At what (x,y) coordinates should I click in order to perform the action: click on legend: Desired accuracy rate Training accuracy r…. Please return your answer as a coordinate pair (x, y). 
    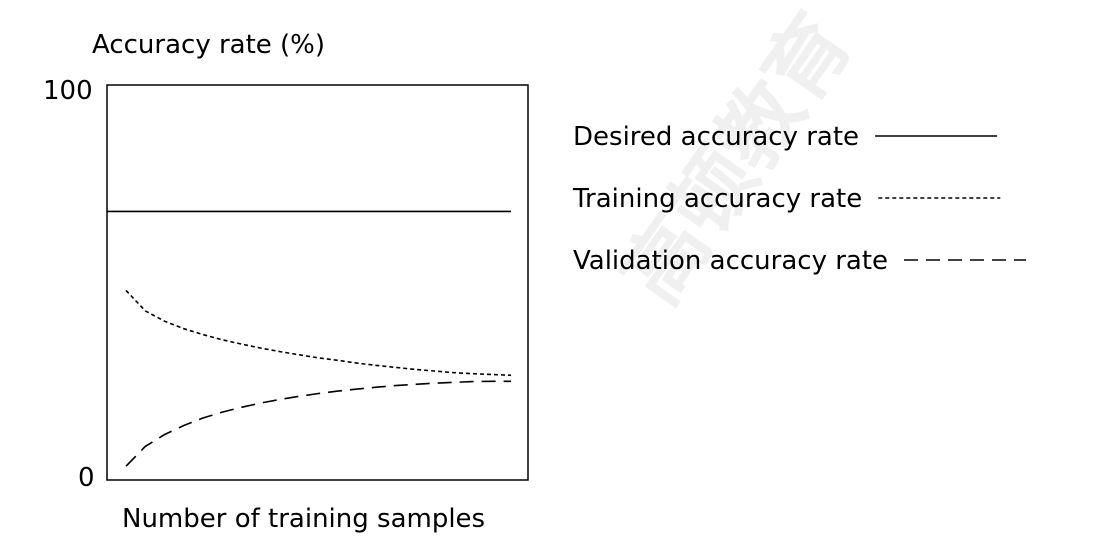
    Looking at the image, I should click on (799, 199).